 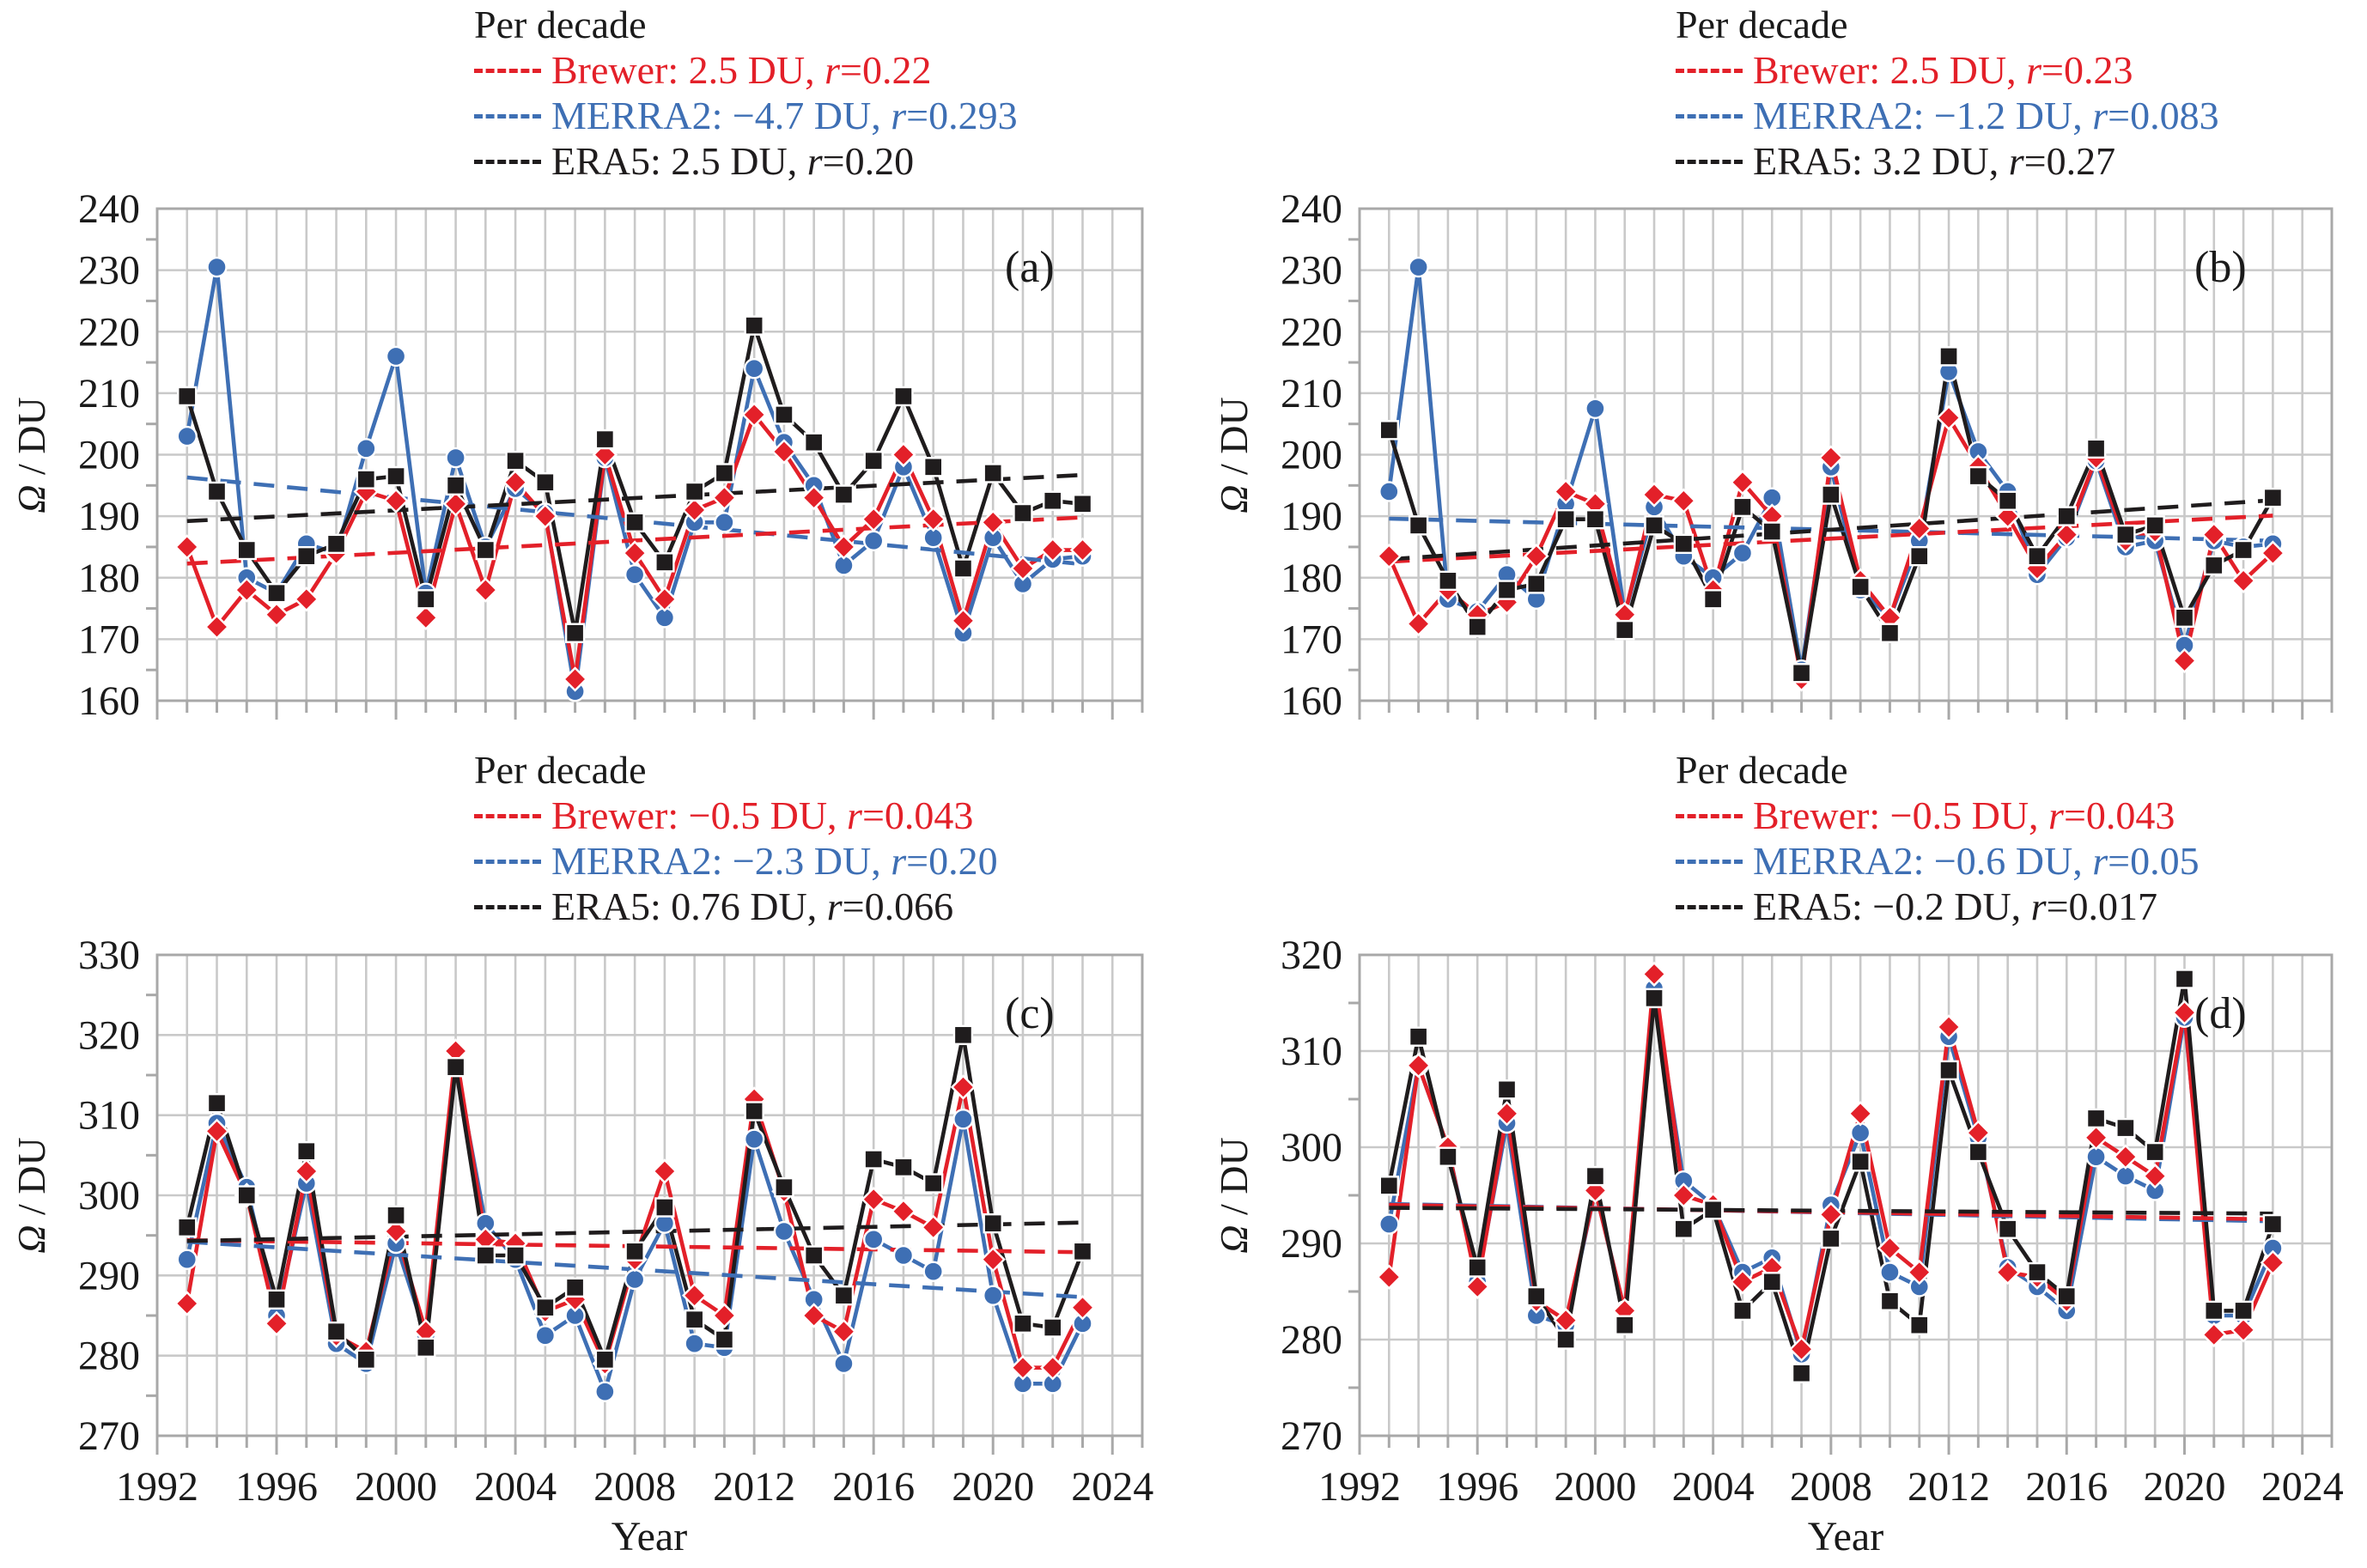 What do you see at coordinates (736, 906) in the screenshot?
I see `legend-entry-era5: ERA5: 0.76 DU, r=0.066` at bounding box center [736, 906].